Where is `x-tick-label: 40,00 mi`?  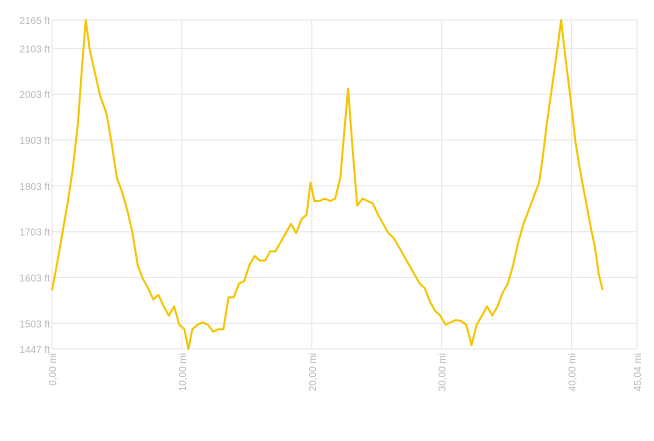
x-tick-label: 40,00 mi is located at coordinates (573, 372).